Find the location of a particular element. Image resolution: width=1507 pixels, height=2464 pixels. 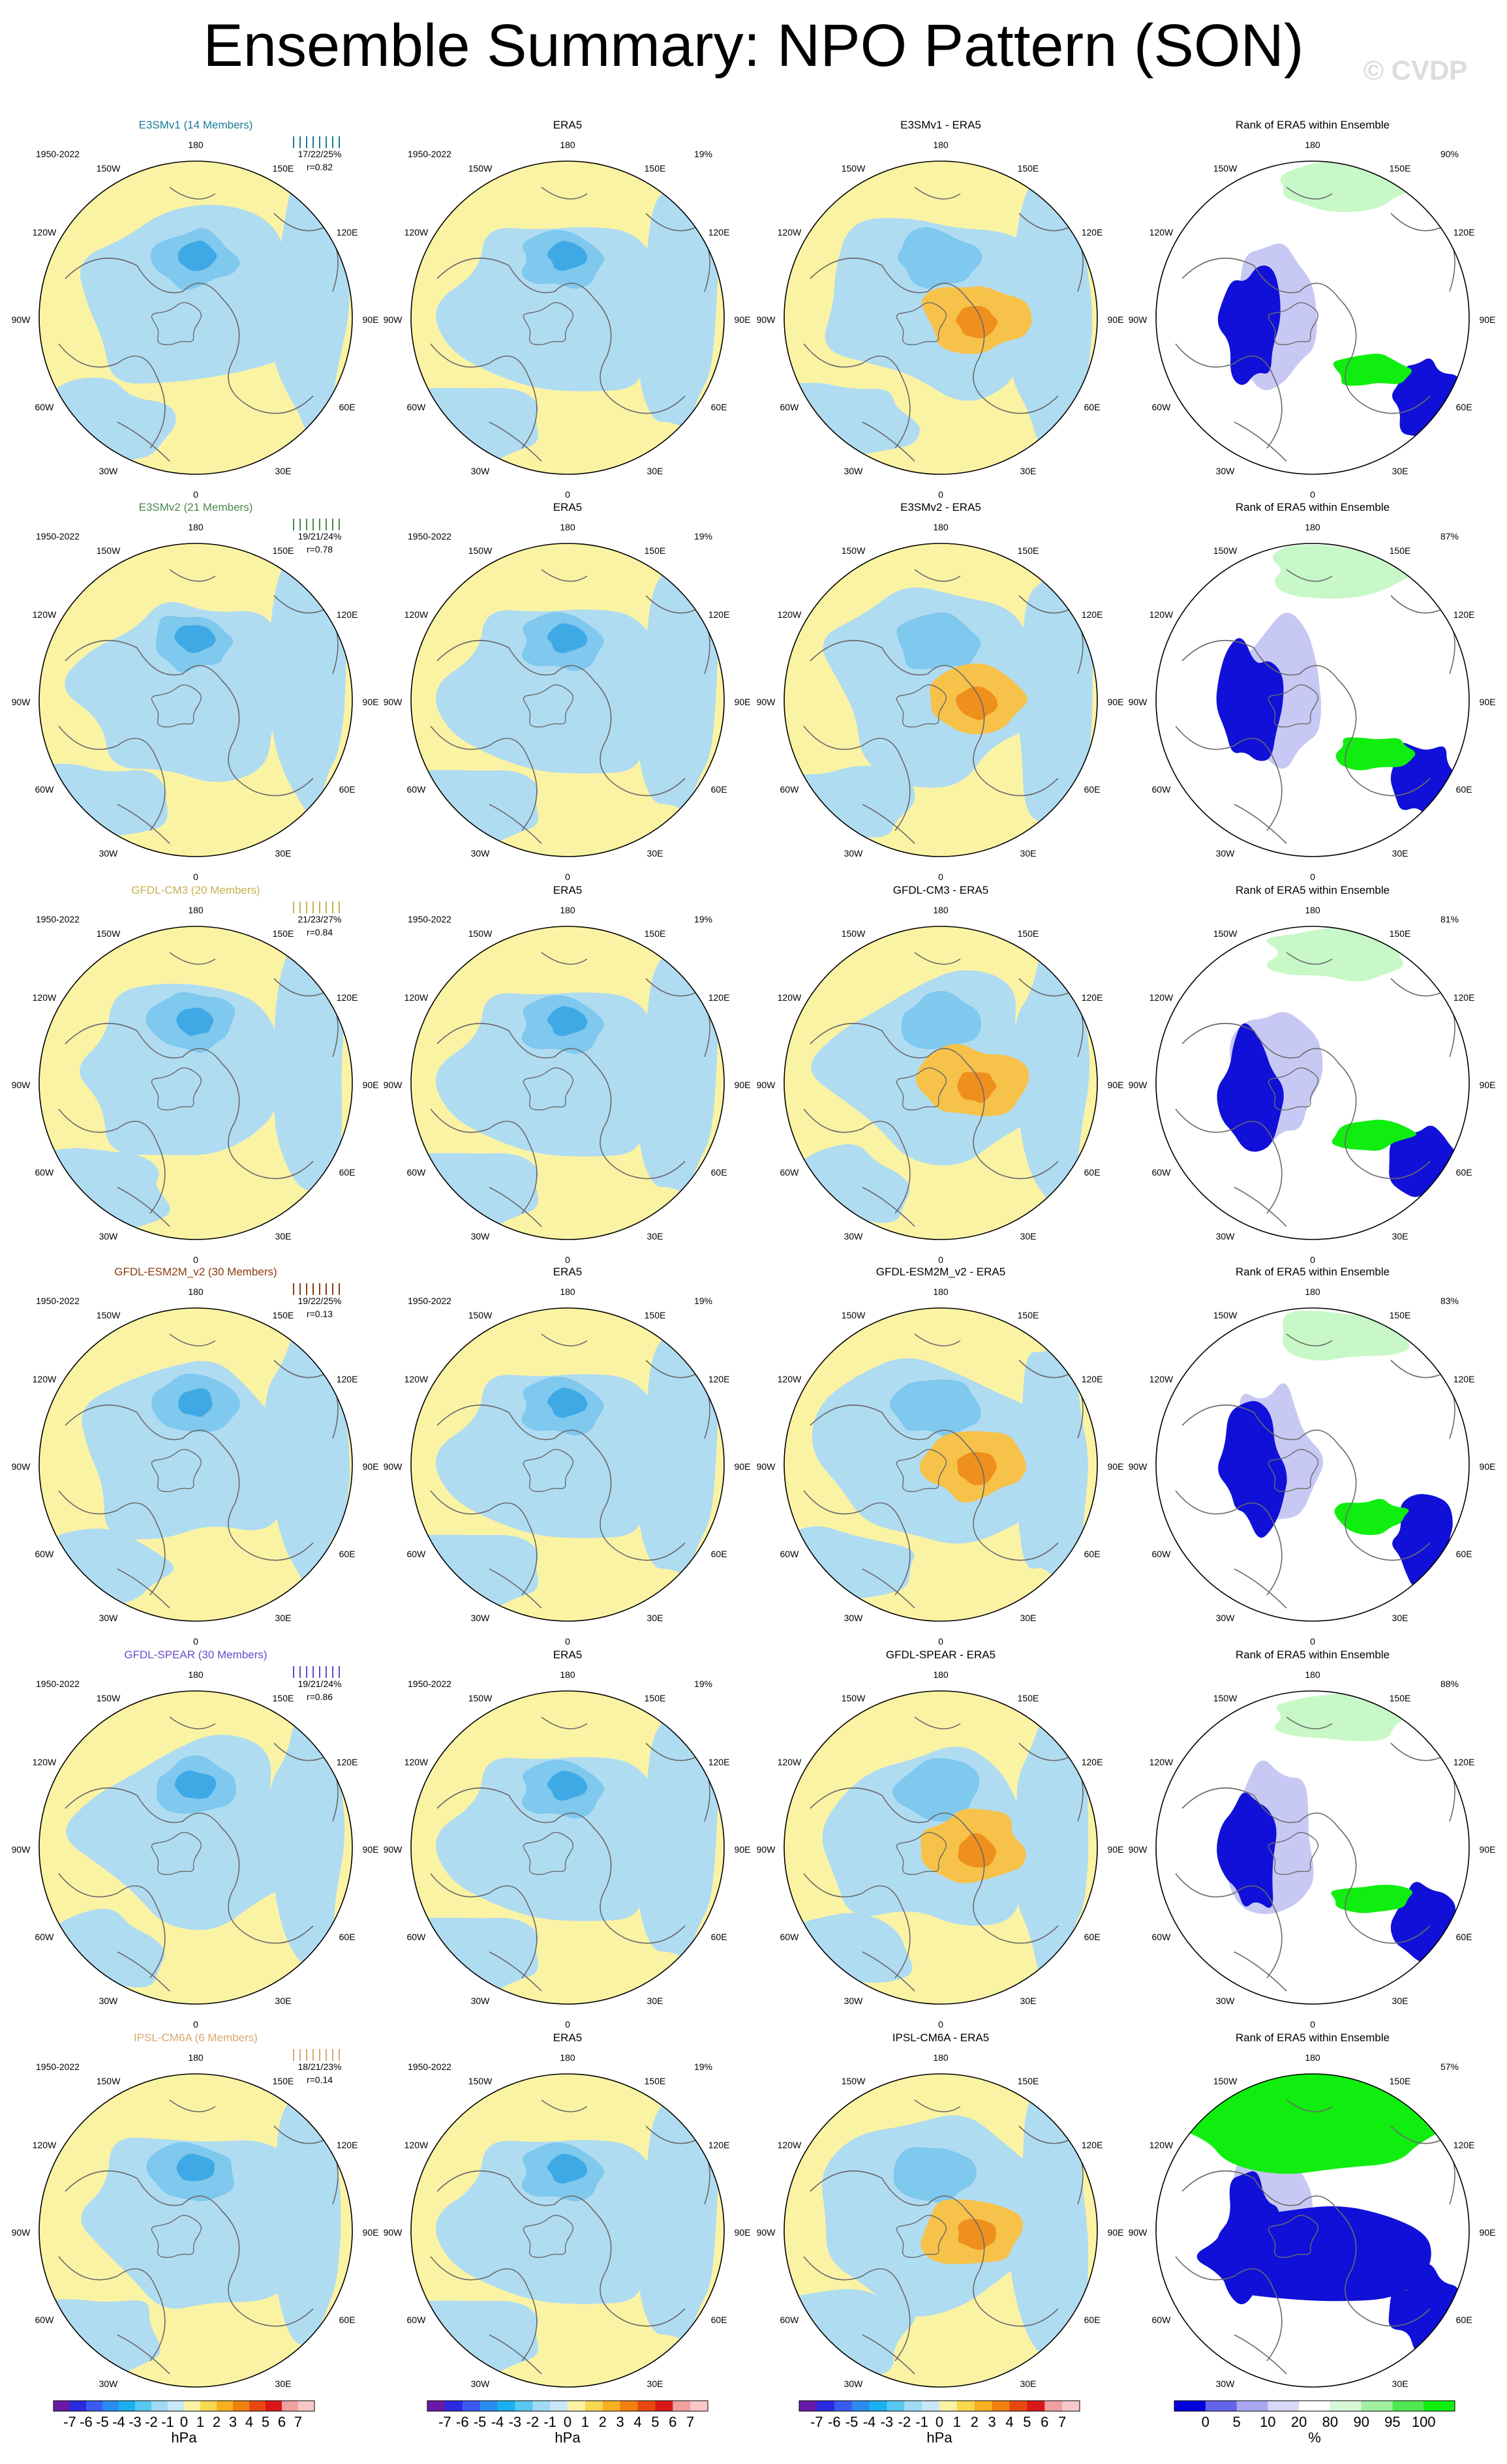

colorbar-tick-label: 10 is located at coordinates (1267, 2422).